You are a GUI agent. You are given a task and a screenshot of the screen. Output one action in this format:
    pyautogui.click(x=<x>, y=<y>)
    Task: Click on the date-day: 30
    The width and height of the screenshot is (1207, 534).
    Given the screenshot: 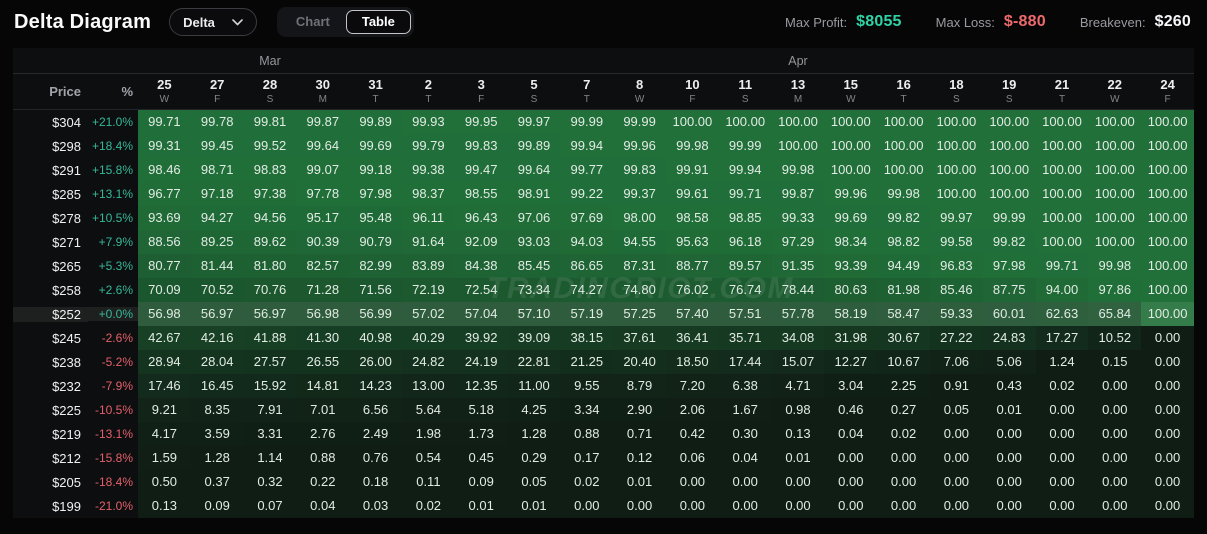 What is the action you would take?
    pyautogui.click(x=323, y=85)
    